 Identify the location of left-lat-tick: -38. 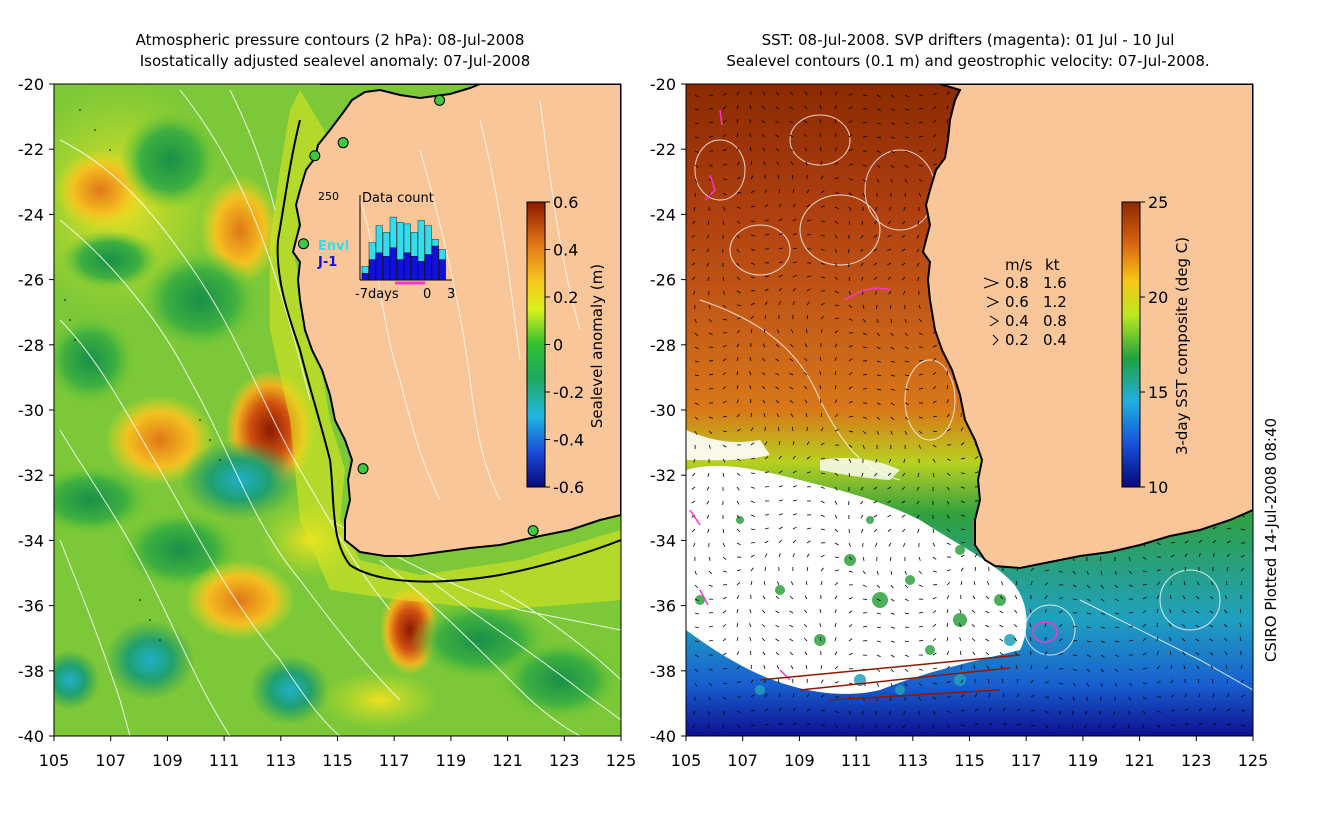
(31, 671).